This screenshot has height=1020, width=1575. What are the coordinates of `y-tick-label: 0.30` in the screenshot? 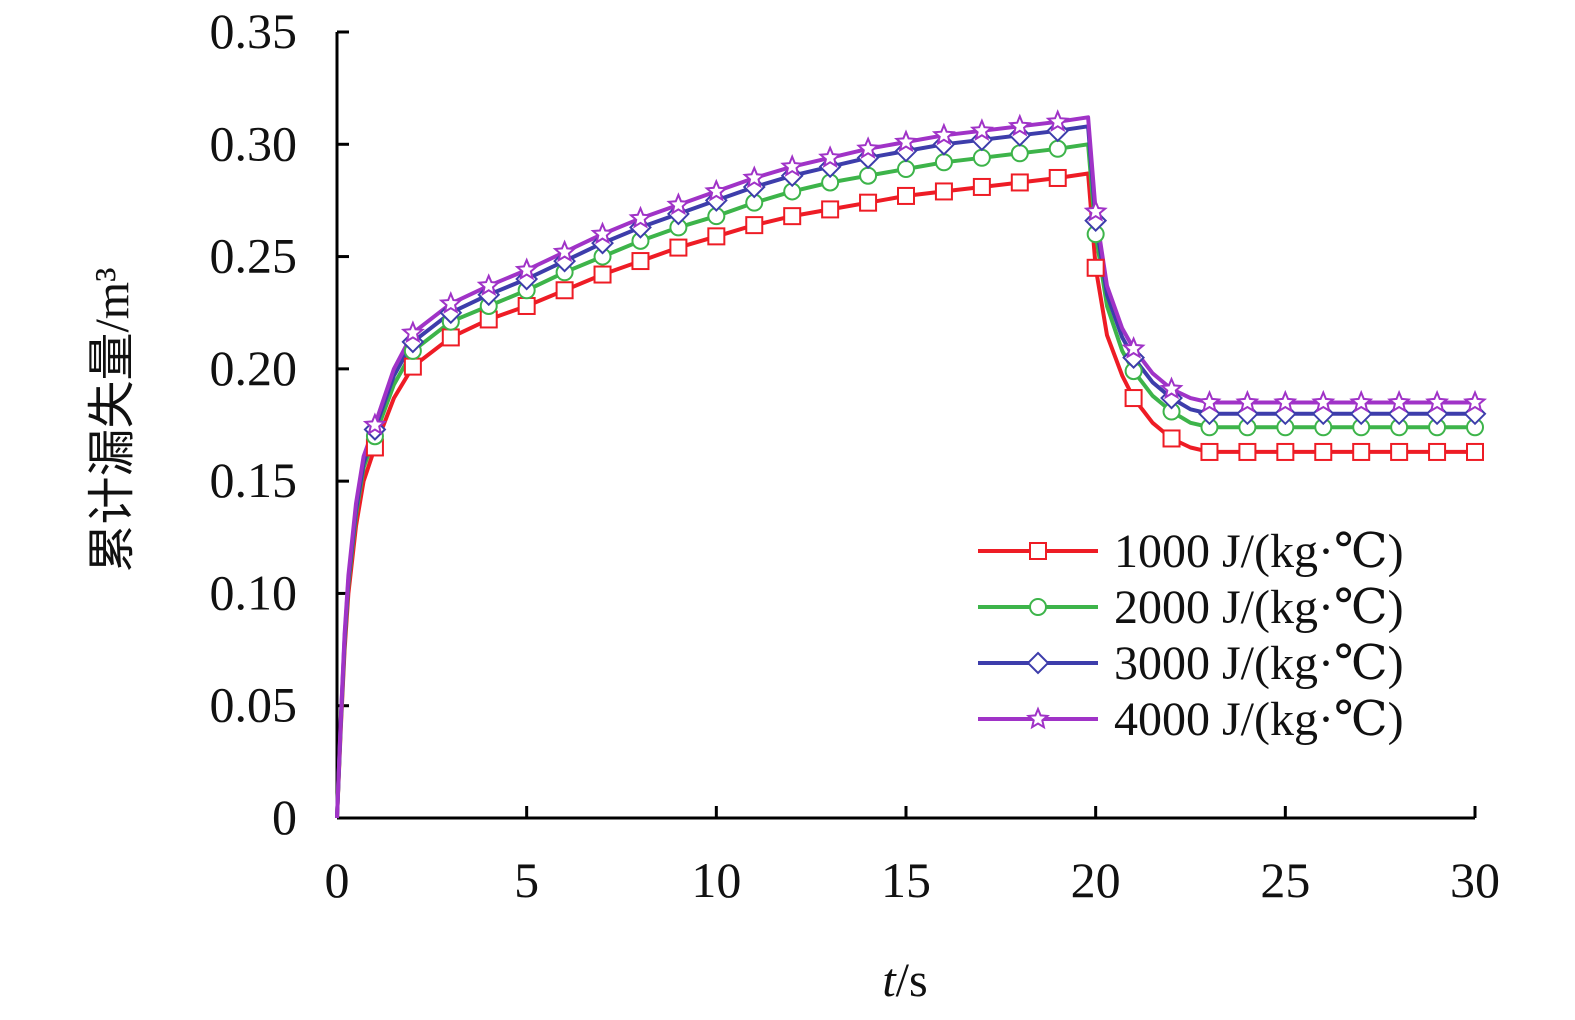 It's located at (254, 143).